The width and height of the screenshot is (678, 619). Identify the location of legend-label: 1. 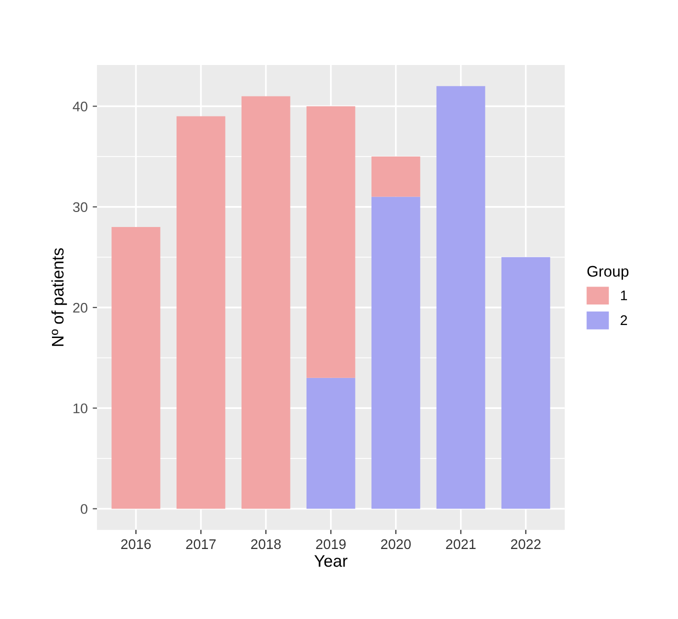
(624, 295).